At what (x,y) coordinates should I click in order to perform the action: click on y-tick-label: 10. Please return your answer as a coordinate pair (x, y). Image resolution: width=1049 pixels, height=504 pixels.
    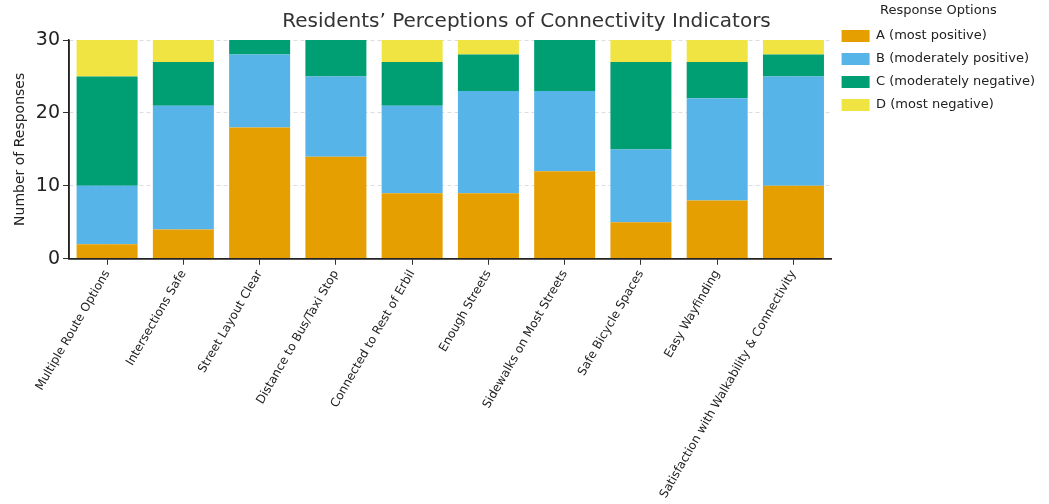
    Looking at the image, I should click on (47, 183).